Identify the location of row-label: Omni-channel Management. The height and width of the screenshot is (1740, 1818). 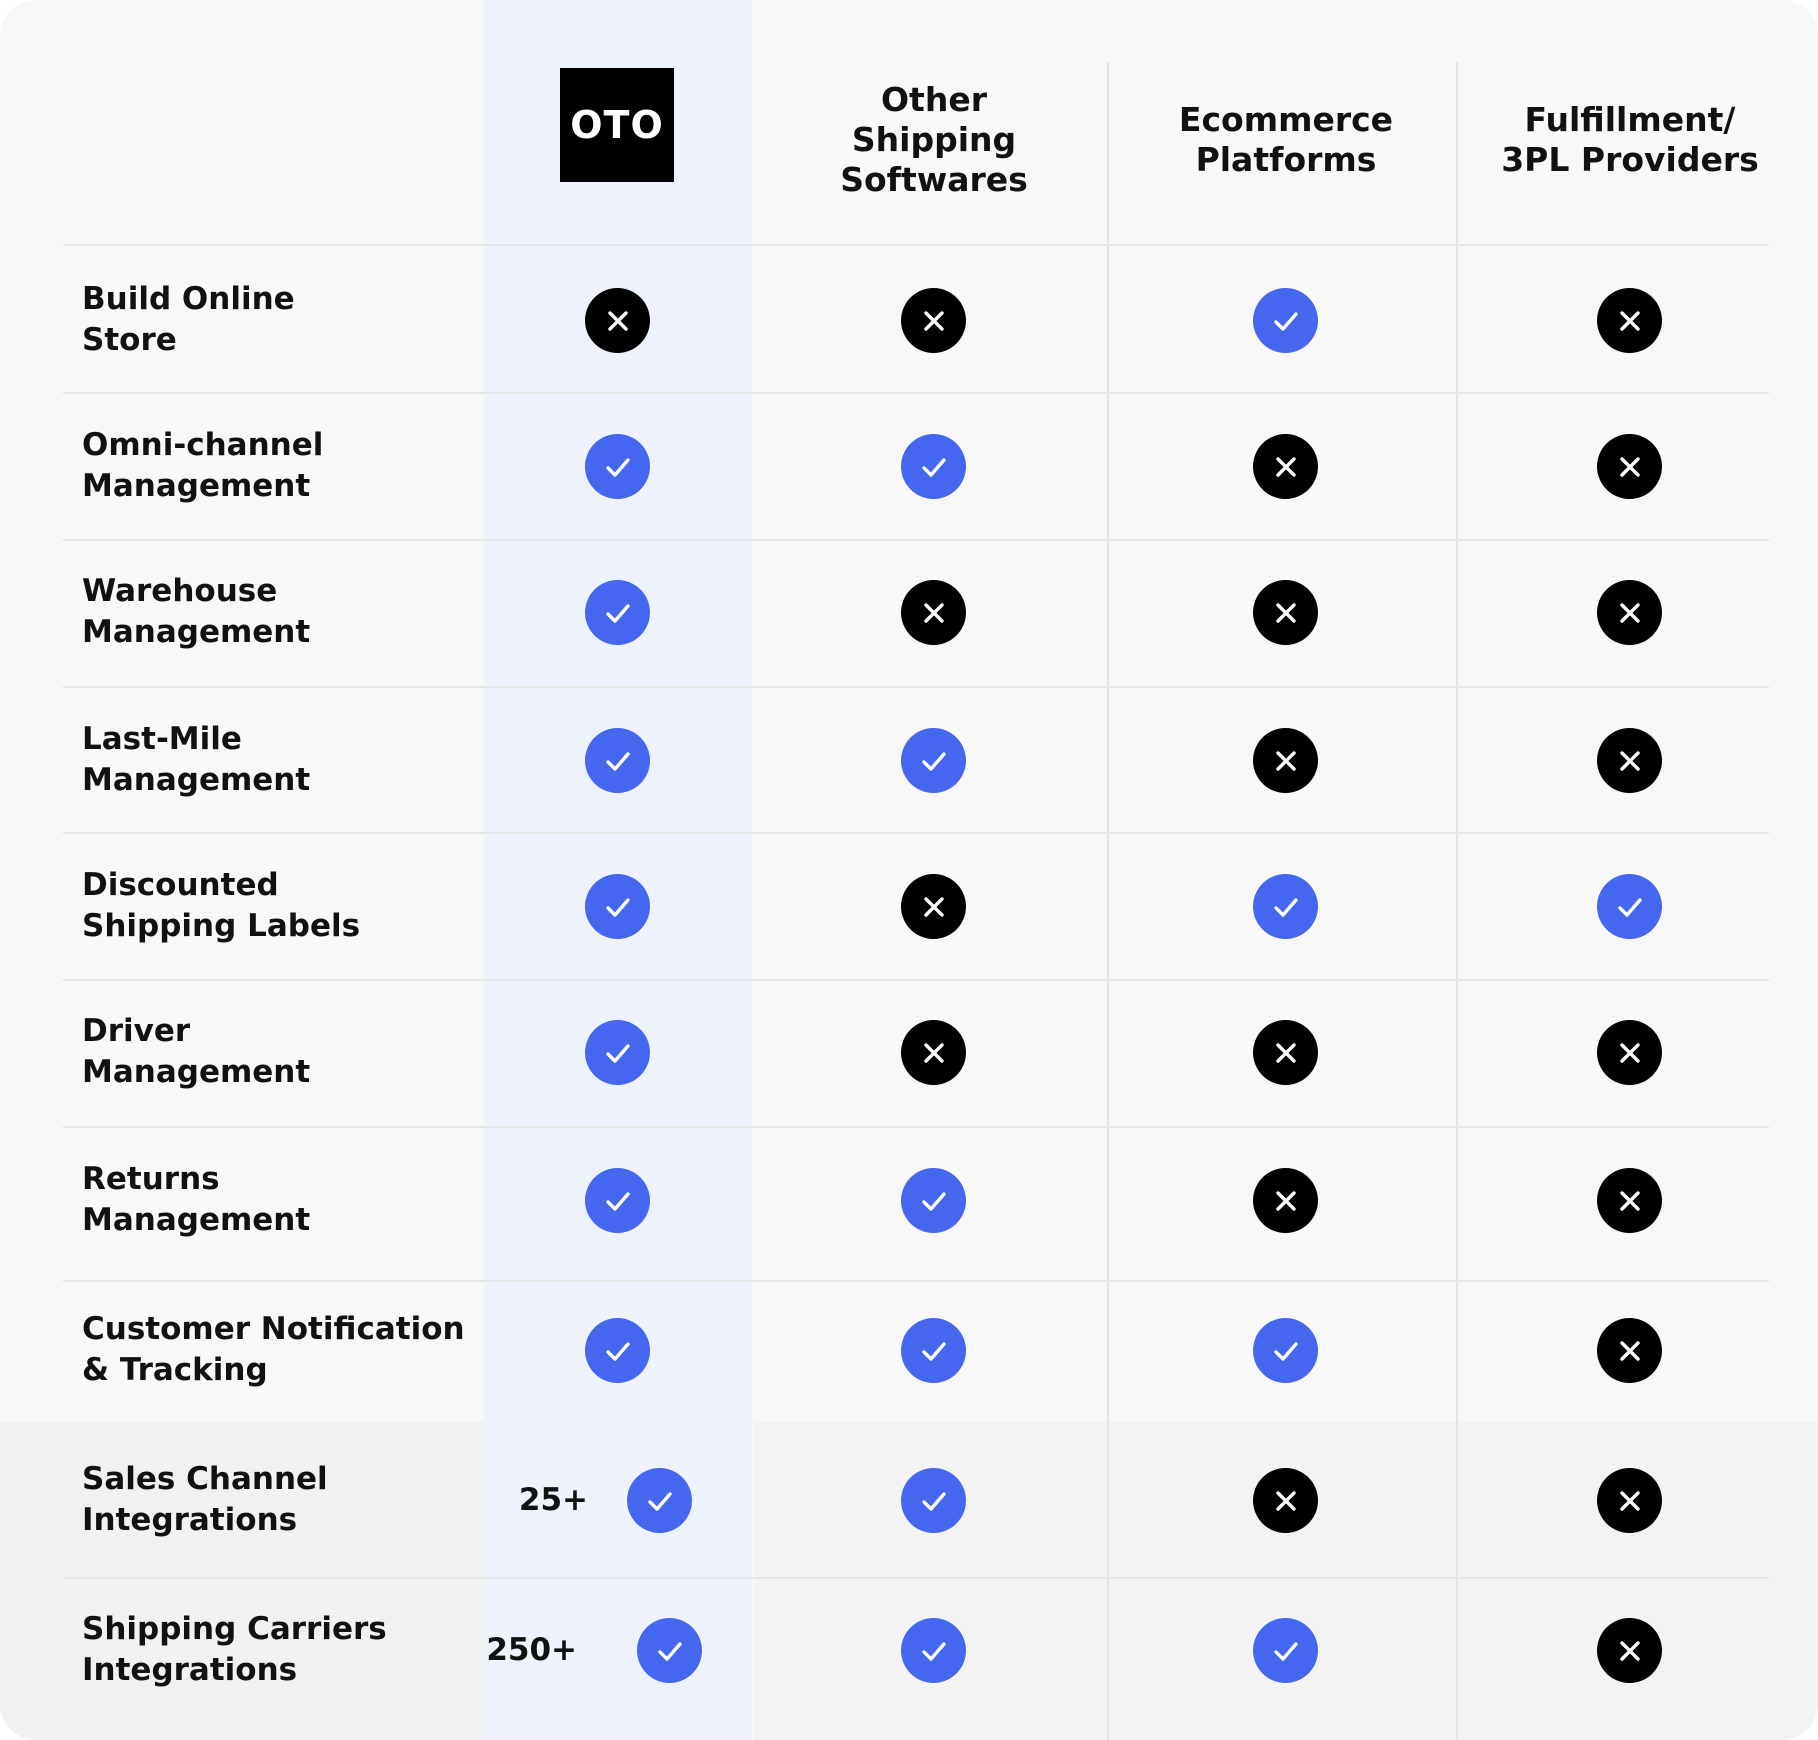
(282, 466).